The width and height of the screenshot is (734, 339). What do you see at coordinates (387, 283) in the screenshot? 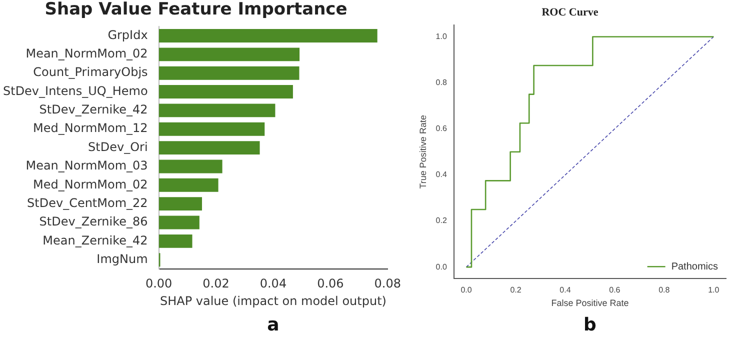
I see `x-tick-label: 0.08` at bounding box center [387, 283].